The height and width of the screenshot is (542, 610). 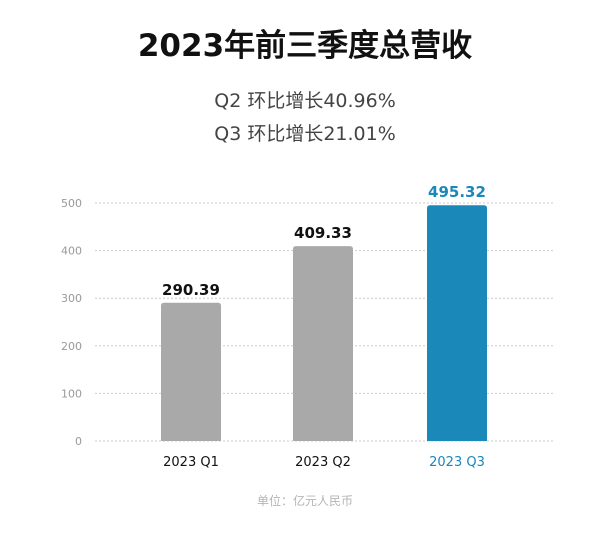 I want to click on x-tick-label: 2023 Q2, so click(x=323, y=462).